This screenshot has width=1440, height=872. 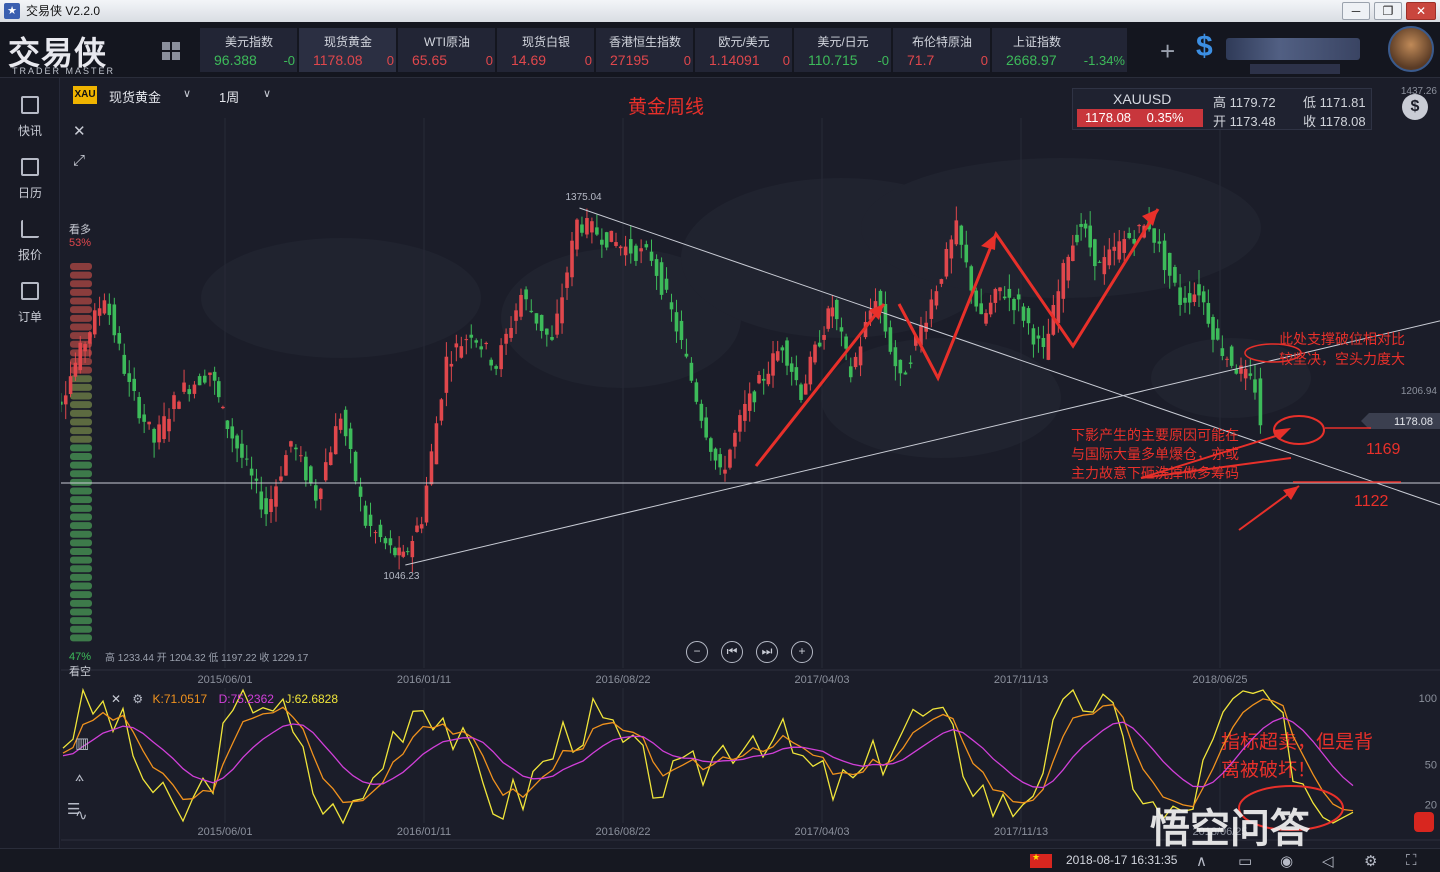 What do you see at coordinates (1060, 50) in the screenshot?
I see `quote-tab: 上证指数 2668.97 -1.34%` at bounding box center [1060, 50].